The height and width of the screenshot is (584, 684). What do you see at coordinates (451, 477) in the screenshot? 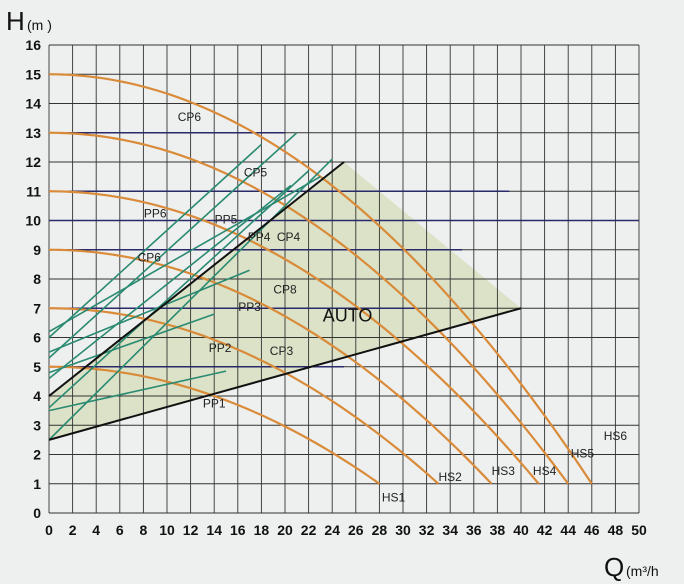
I see `curve-label-hs2: HS2` at bounding box center [451, 477].